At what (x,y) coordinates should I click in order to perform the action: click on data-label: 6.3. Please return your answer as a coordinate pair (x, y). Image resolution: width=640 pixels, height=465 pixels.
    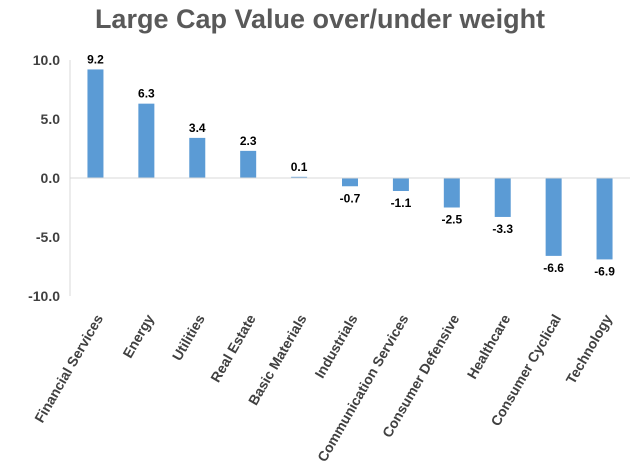
    Looking at the image, I should click on (146, 94).